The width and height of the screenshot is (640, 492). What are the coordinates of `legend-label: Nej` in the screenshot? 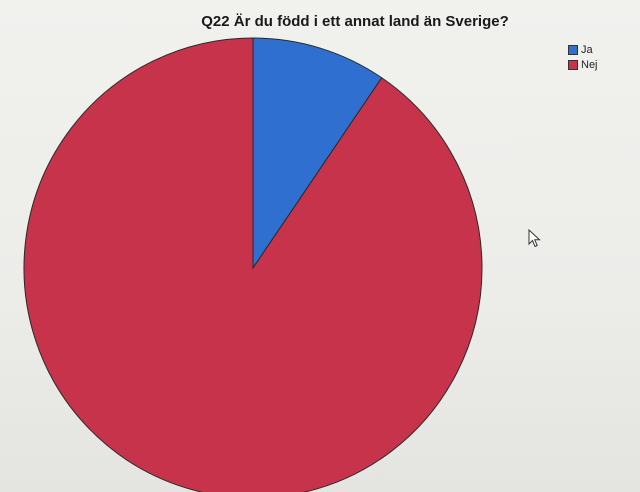 It's located at (589, 64).